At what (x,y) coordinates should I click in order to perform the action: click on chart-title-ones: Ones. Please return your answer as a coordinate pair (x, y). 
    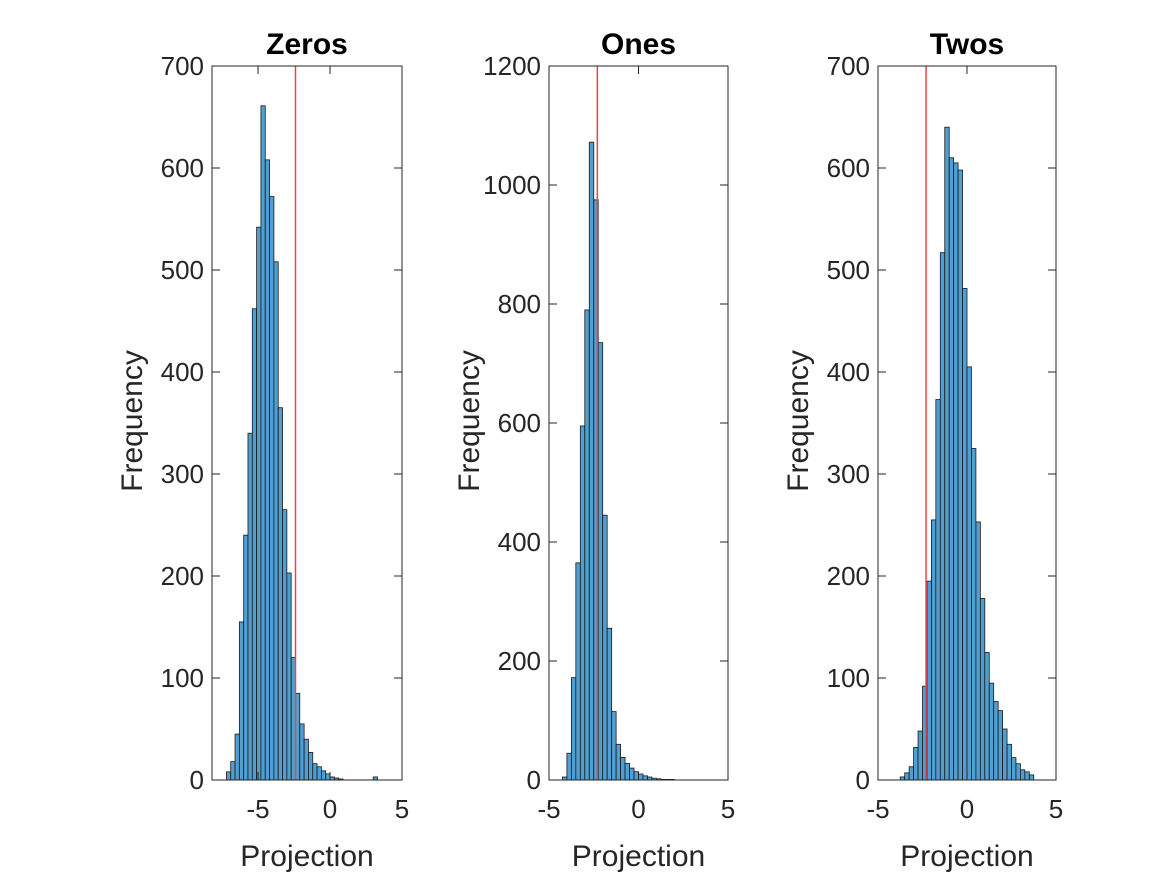
    Looking at the image, I should click on (638, 44).